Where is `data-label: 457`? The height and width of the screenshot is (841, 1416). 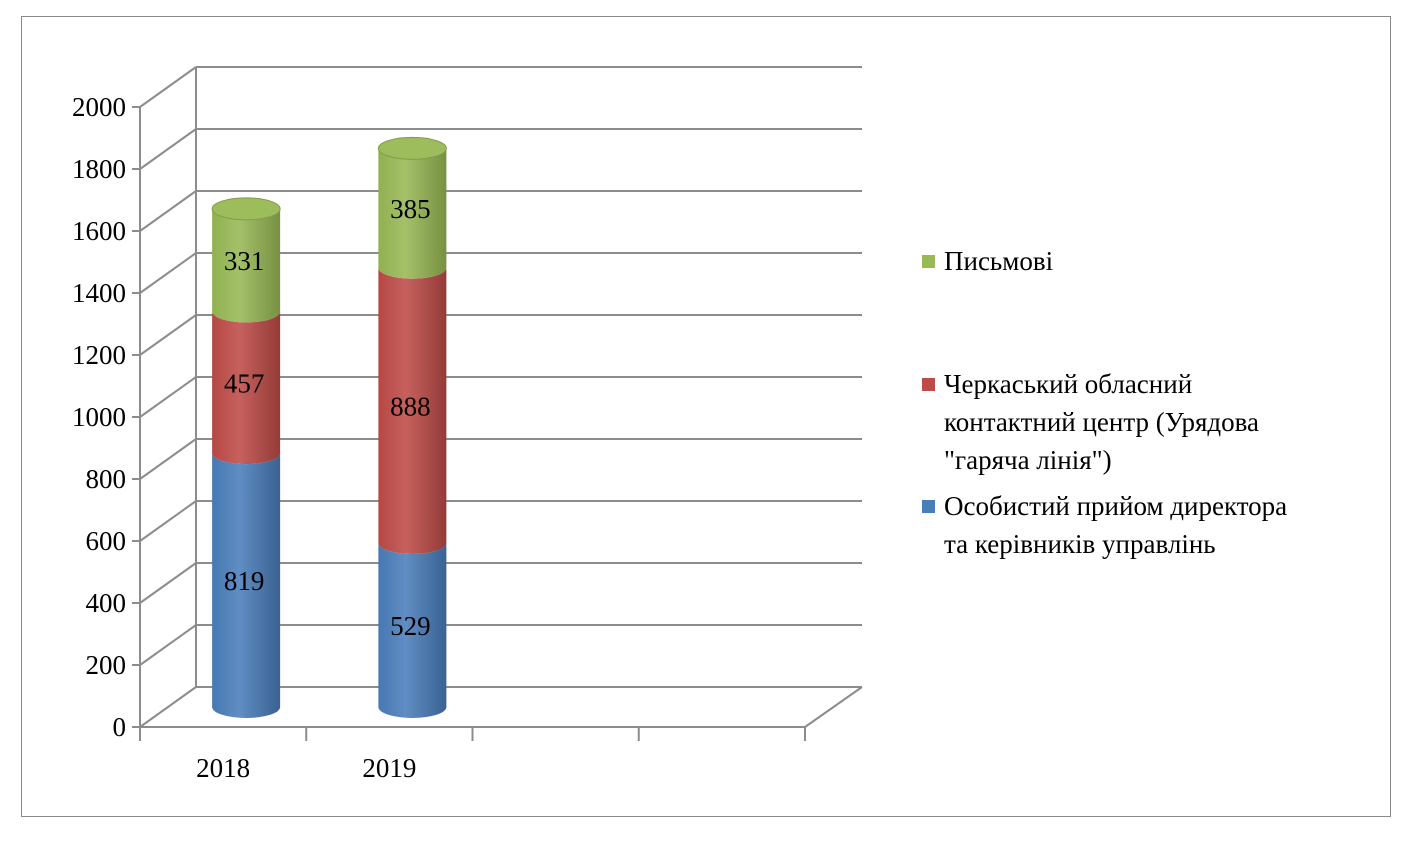
data-label: 457 is located at coordinates (244, 383).